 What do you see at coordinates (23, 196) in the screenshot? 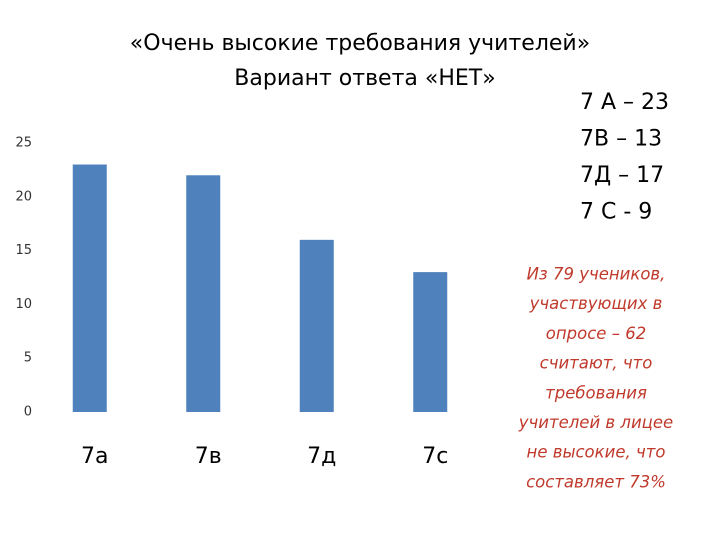
I see `y-tick-label: 20` at bounding box center [23, 196].